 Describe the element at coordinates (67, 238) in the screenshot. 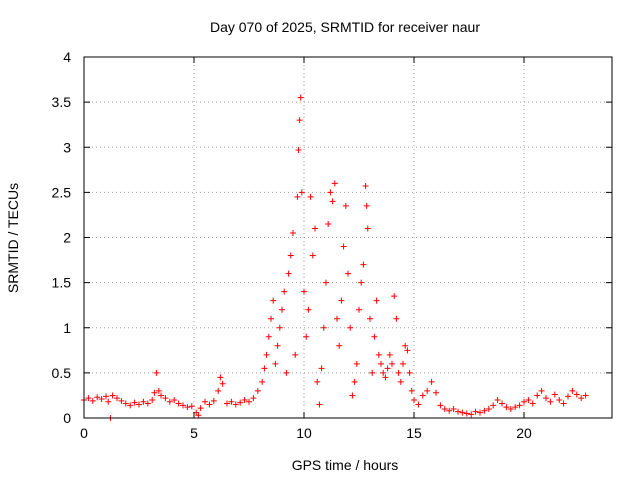

I see `y-tick-label: 2` at that location.